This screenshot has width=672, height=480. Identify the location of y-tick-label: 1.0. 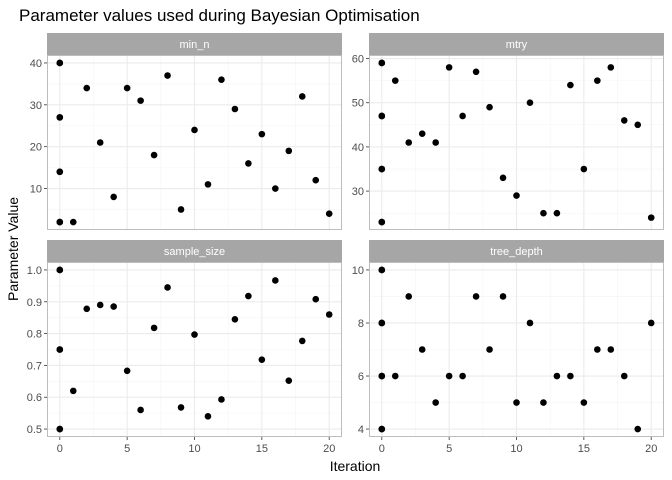
(34, 271).